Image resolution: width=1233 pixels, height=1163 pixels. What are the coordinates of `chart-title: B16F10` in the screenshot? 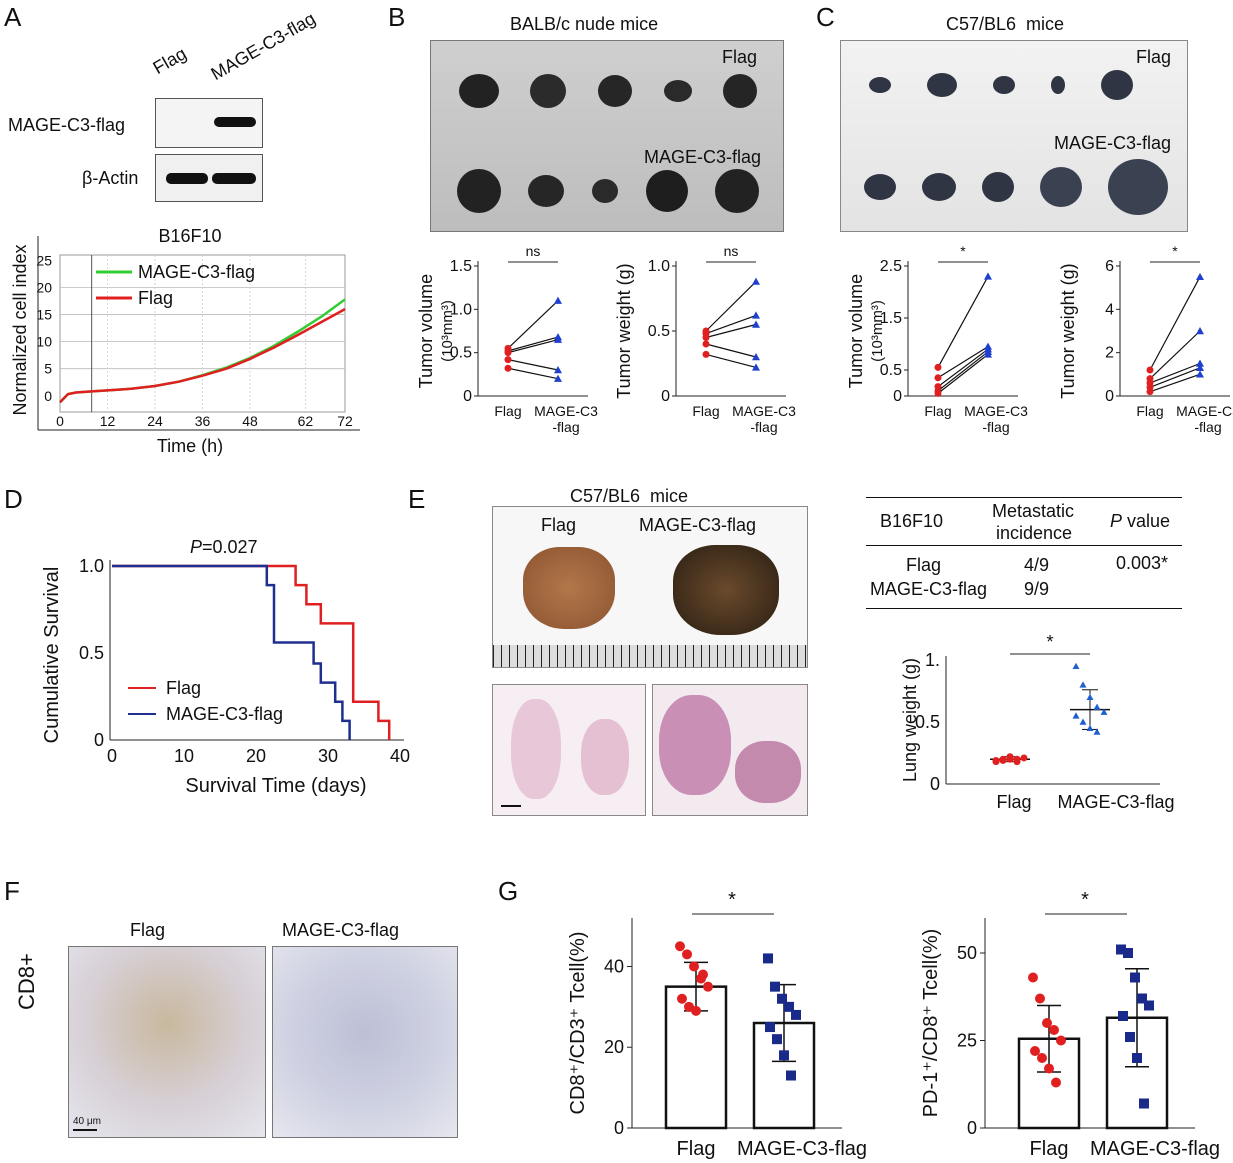 It's located at (189, 236).